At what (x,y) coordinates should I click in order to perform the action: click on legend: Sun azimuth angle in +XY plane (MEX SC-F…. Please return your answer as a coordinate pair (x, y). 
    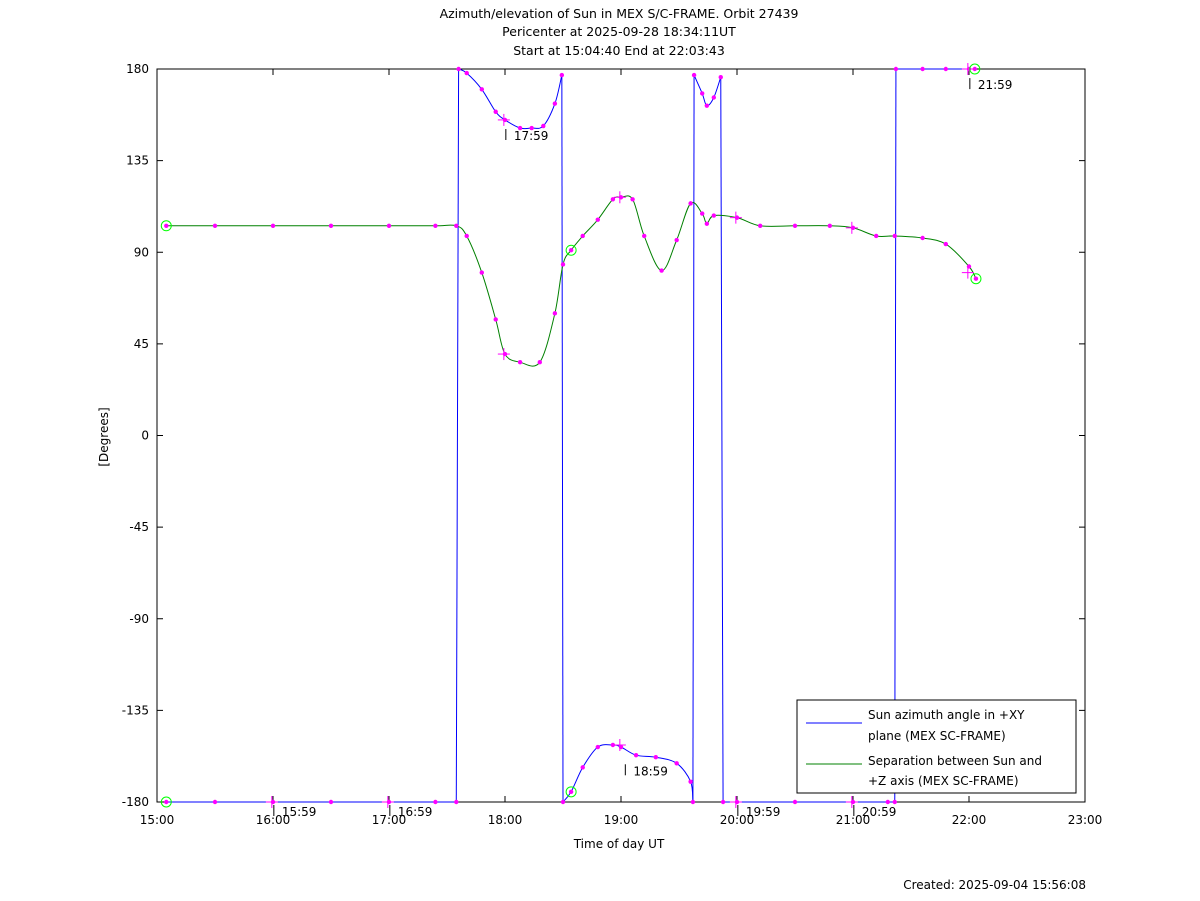
    Looking at the image, I should click on (936, 746).